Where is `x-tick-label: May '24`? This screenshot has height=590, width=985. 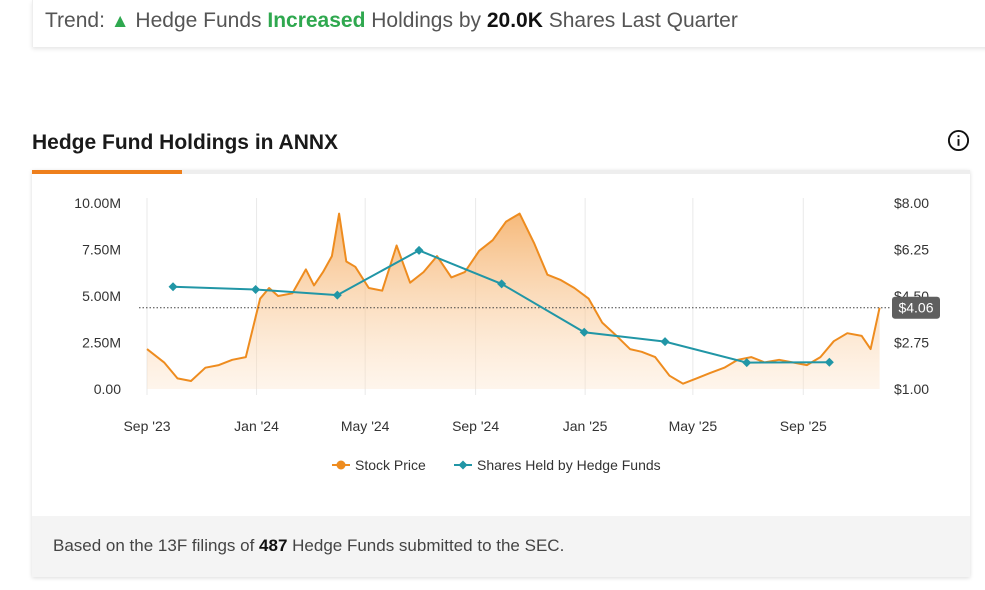
x-tick-label: May '24 is located at coordinates (365, 426).